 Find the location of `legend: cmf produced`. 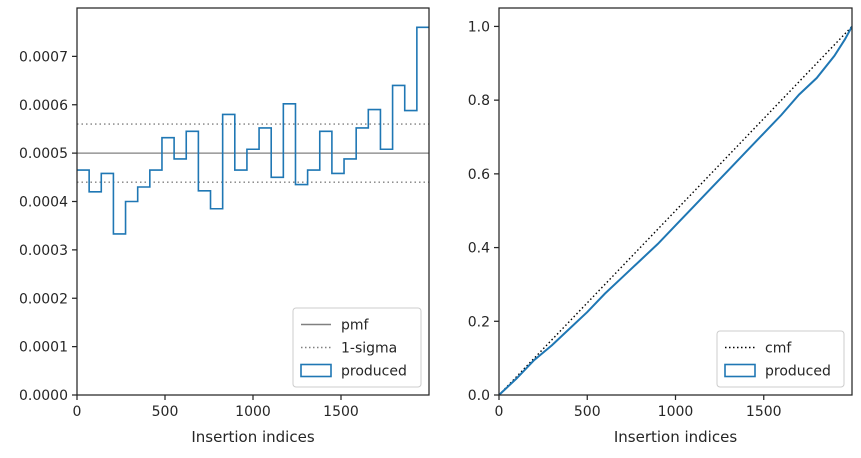

legend: cmf produced is located at coordinates (780, 359).